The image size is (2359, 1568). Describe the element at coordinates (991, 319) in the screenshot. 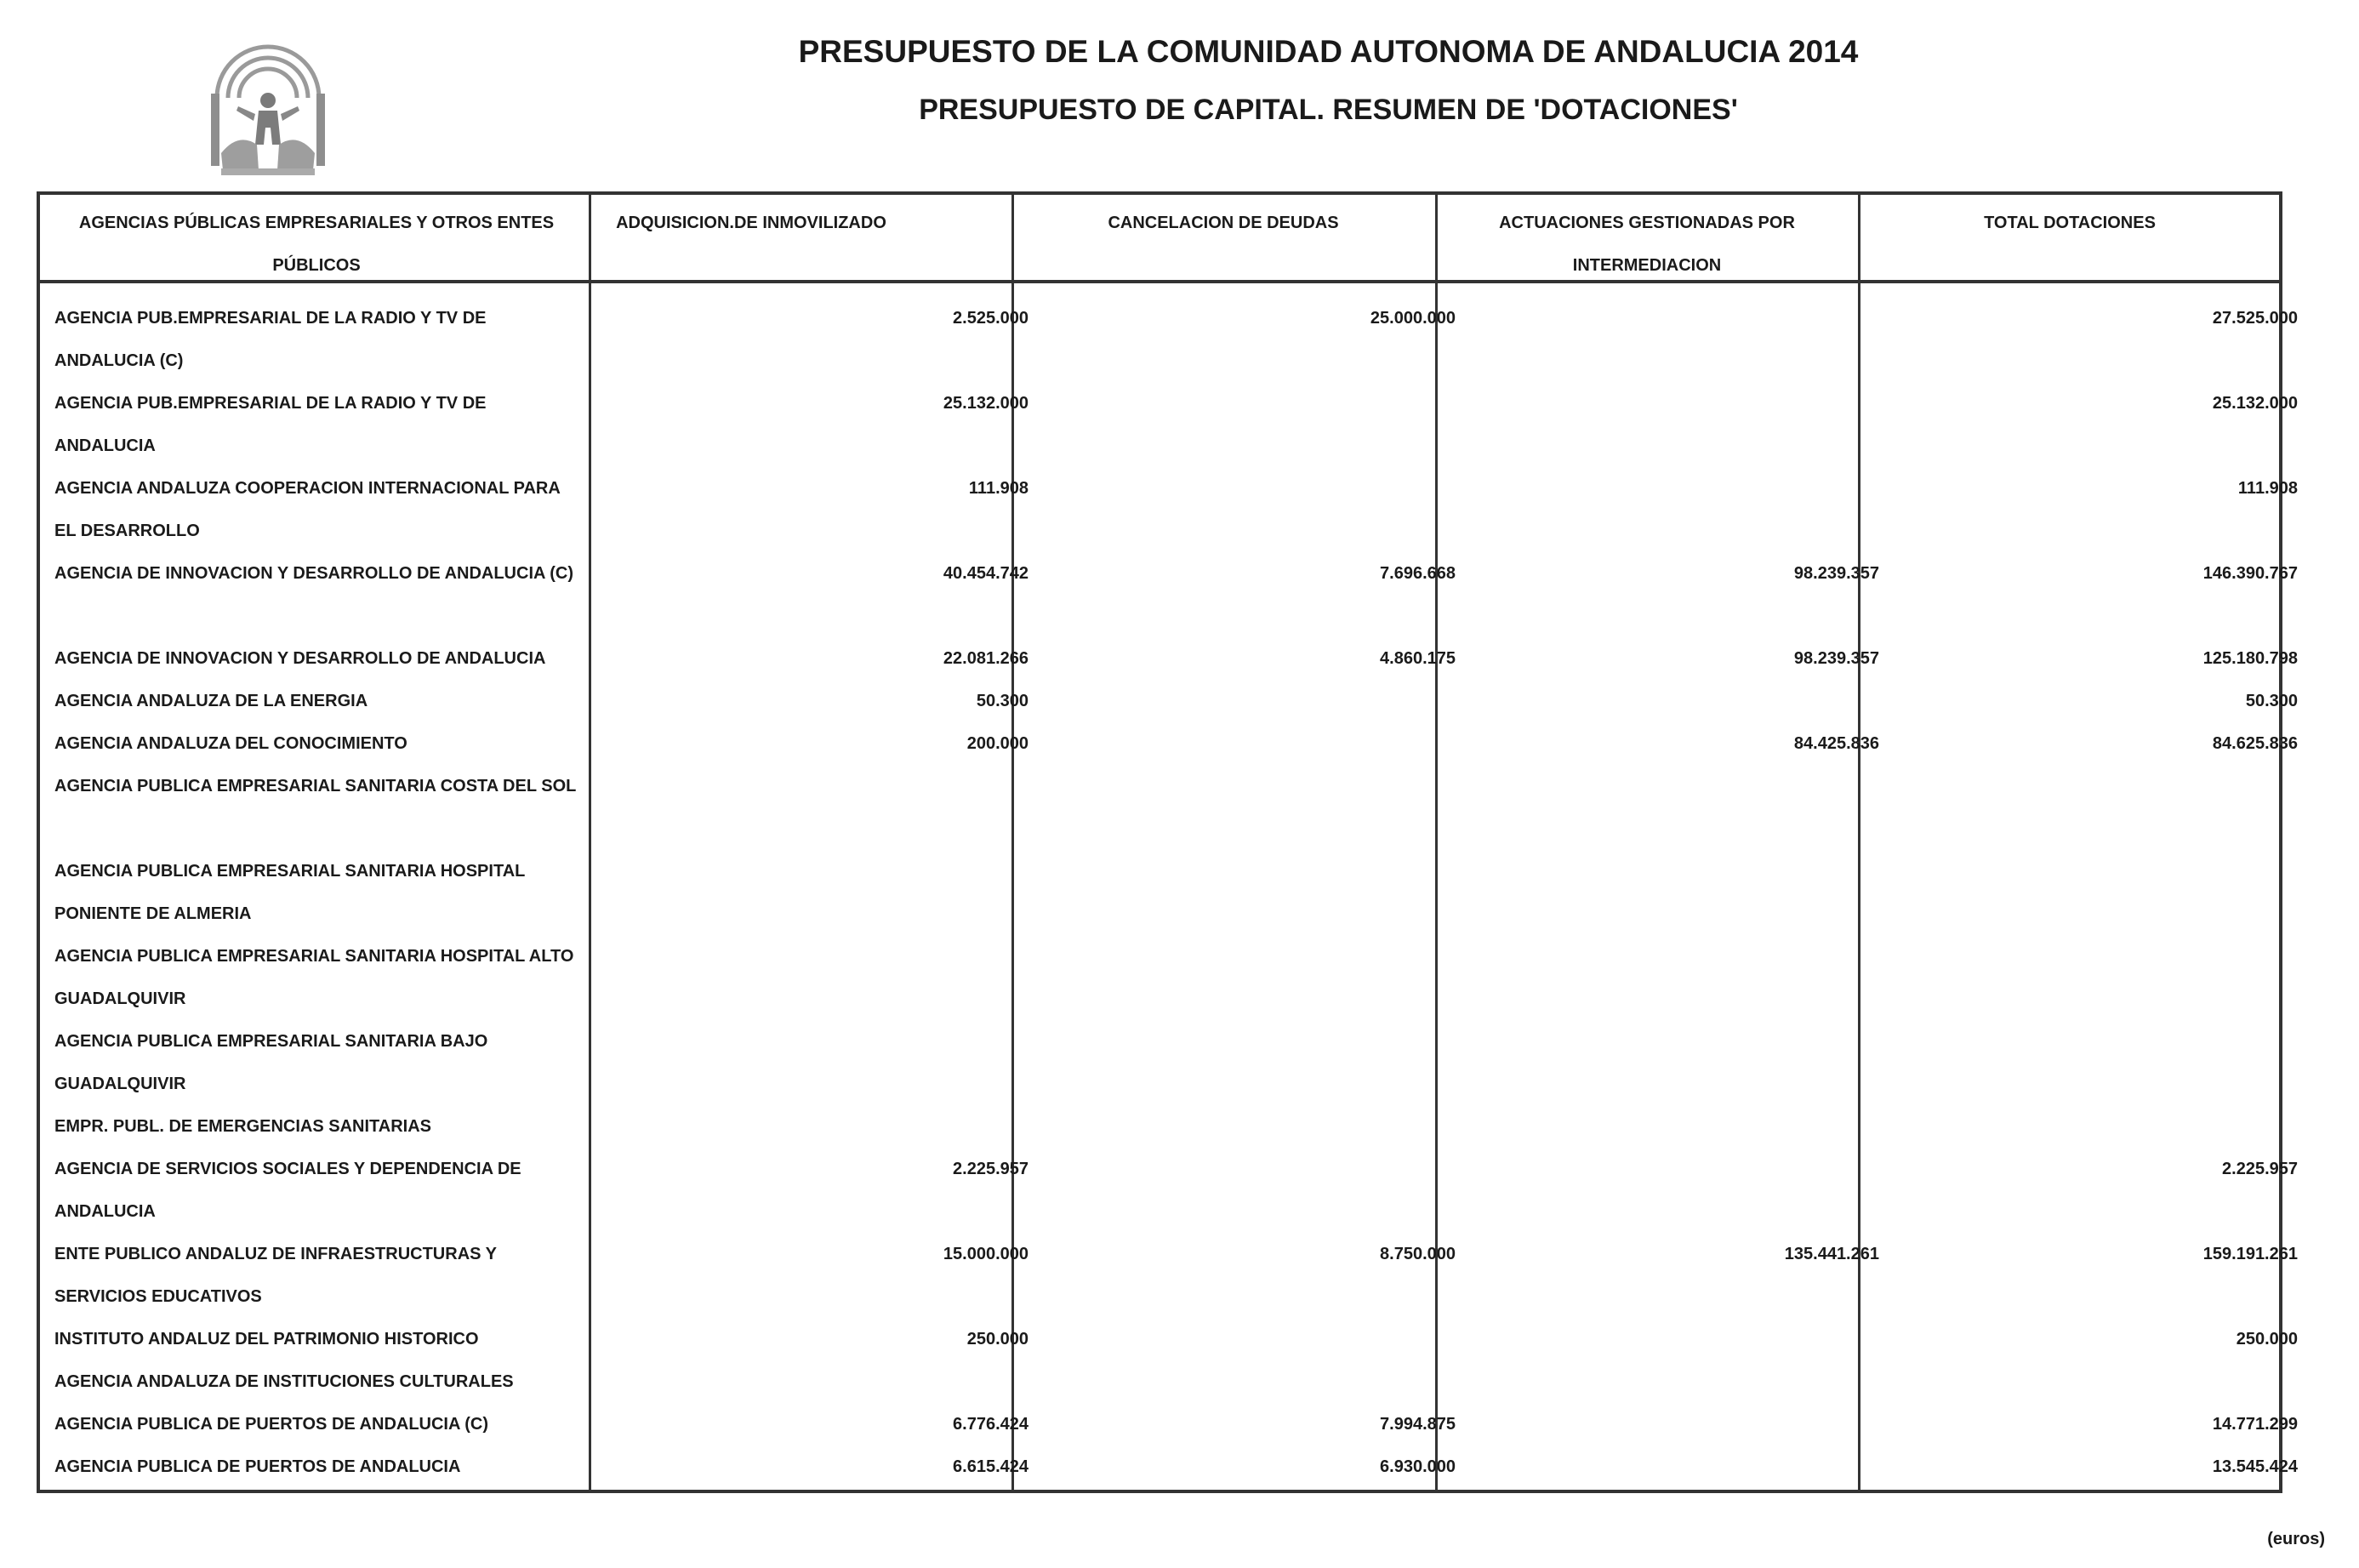

I see `acquisition-value: 2.525.000` at that location.